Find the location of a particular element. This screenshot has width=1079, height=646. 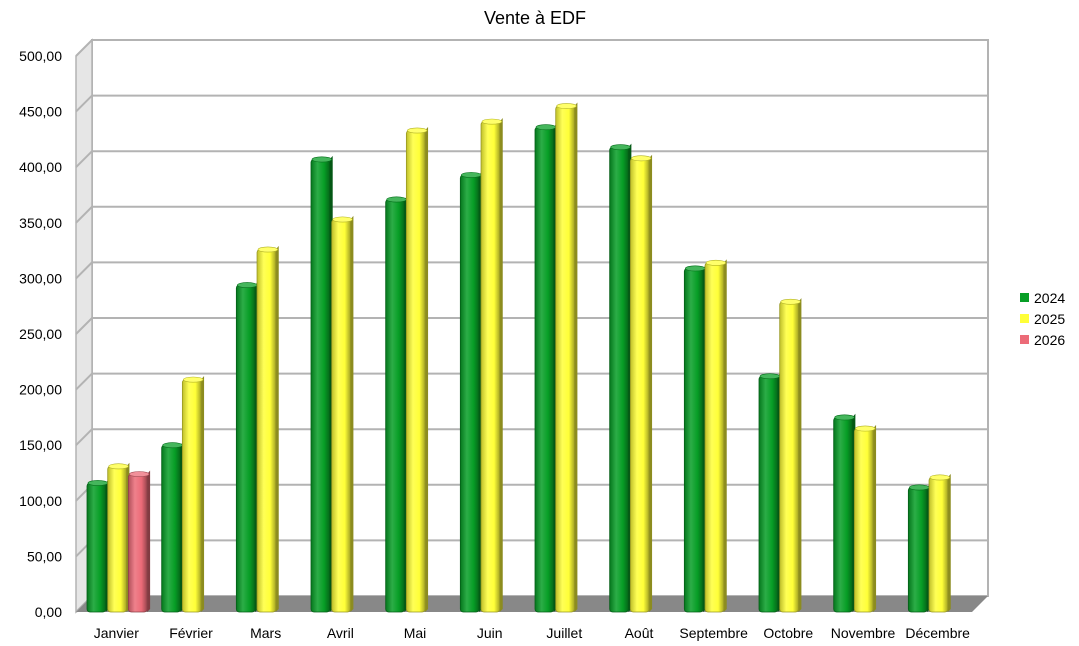

legend: 2024 2025 2026 is located at coordinates (1042, 319).